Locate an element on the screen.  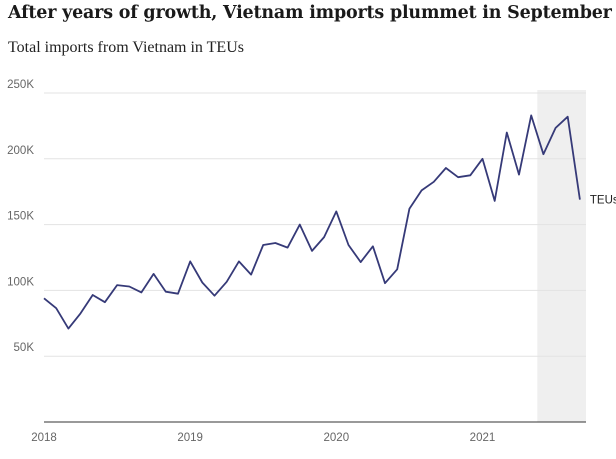
y-tick-label: 50K is located at coordinates (24, 348).